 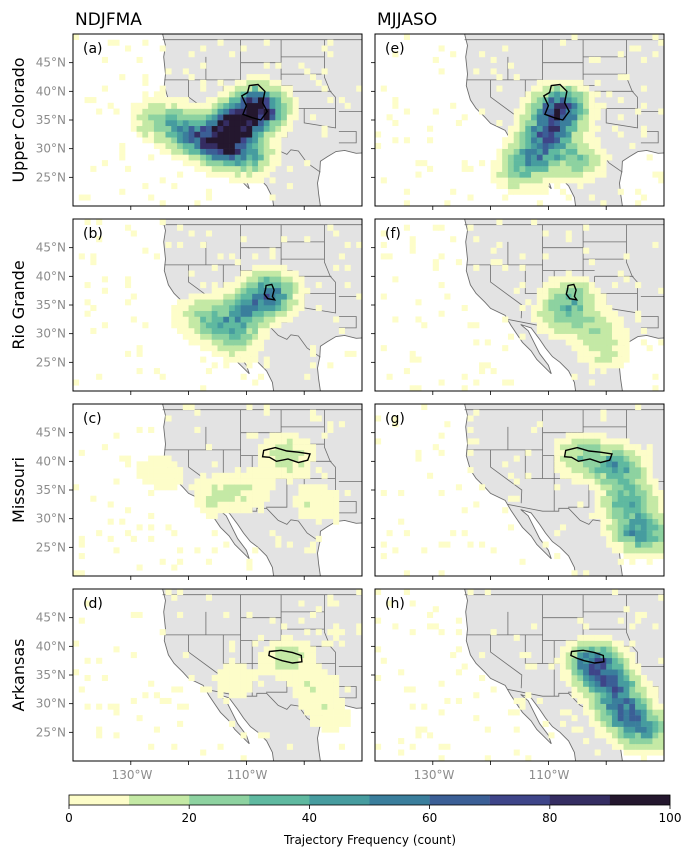 What do you see at coordinates (286, 455) in the screenshot?
I see `basin-outline` at bounding box center [286, 455].